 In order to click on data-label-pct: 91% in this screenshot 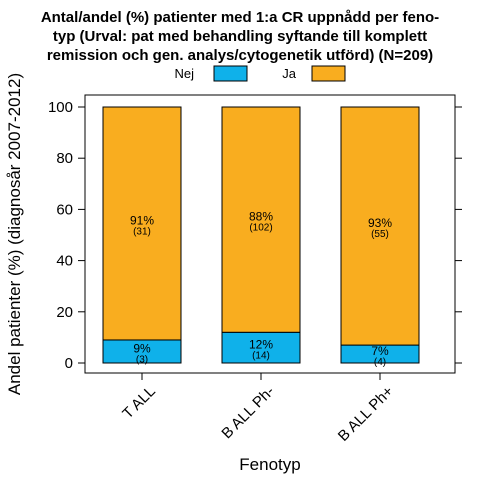, I will do `click(142, 220)`.